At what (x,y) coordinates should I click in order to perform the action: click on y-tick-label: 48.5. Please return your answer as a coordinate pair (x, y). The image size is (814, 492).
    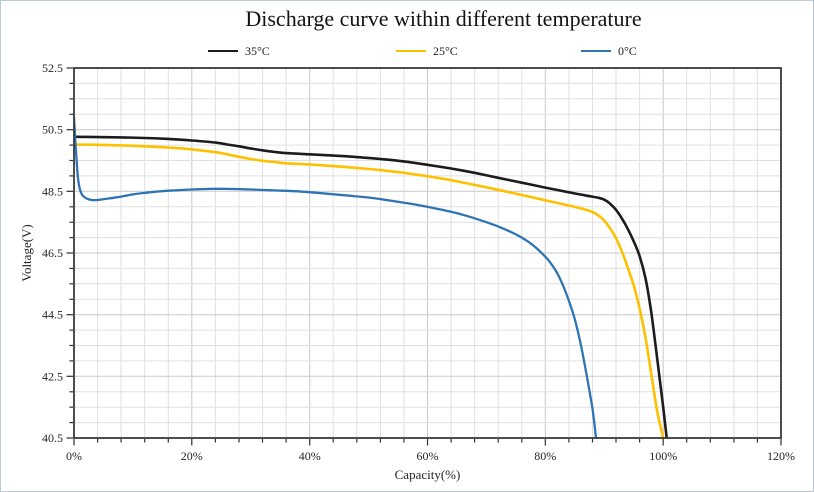
    Looking at the image, I should click on (52, 191).